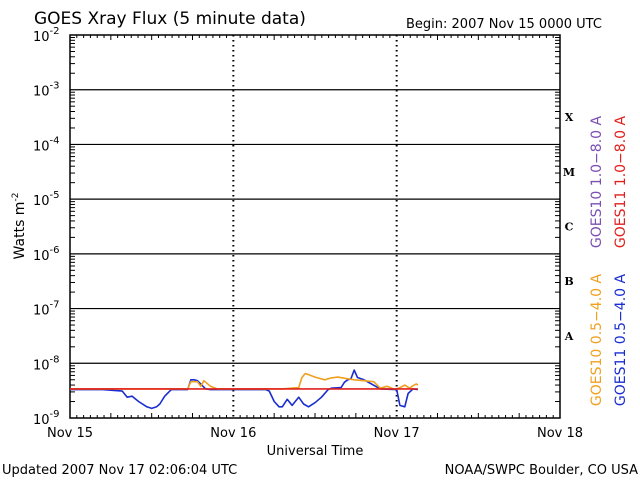 This screenshot has height=480, width=640. What do you see at coordinates (55, 250) in the screenshot?
I see `y-tick-exponent: -6` at bounding box center [55, 250].